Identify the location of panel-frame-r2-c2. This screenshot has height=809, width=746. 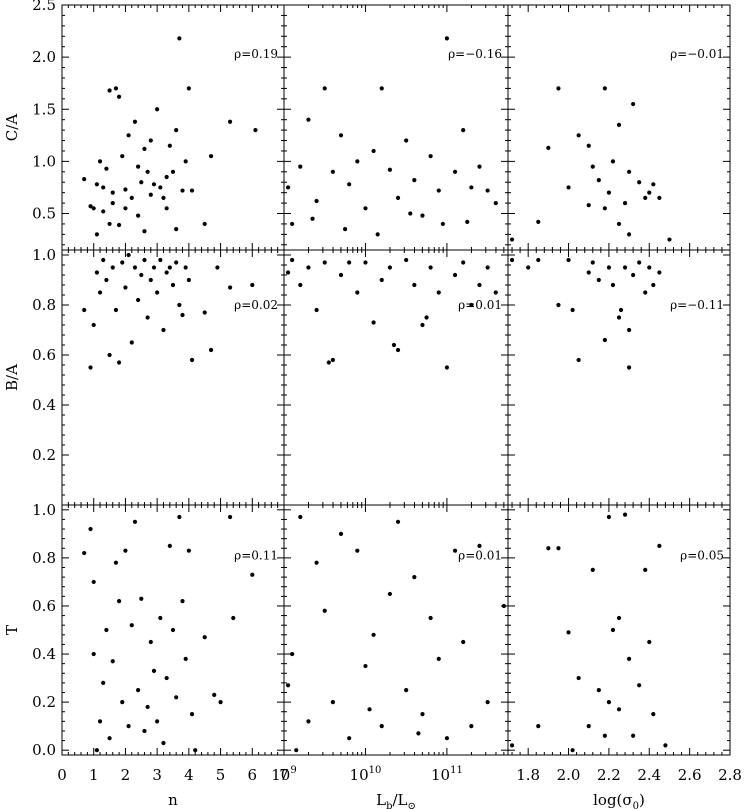
(619, 630).